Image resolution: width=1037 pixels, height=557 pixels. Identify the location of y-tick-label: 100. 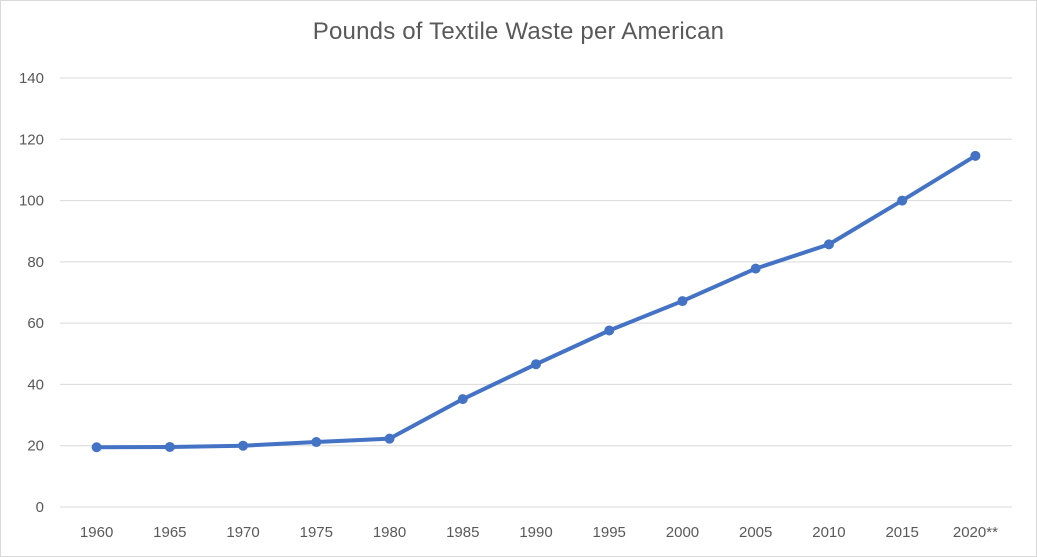
(31, 201).